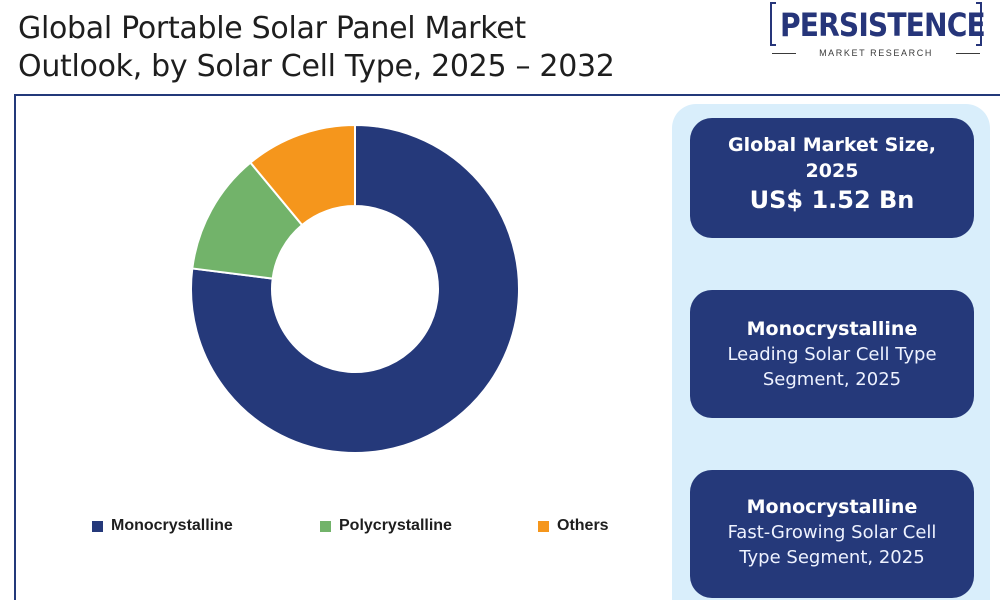 The height and width of the screenshot is (600, 1000). I want to click on legend-swatch-polycrystalline, so click(325, 526).